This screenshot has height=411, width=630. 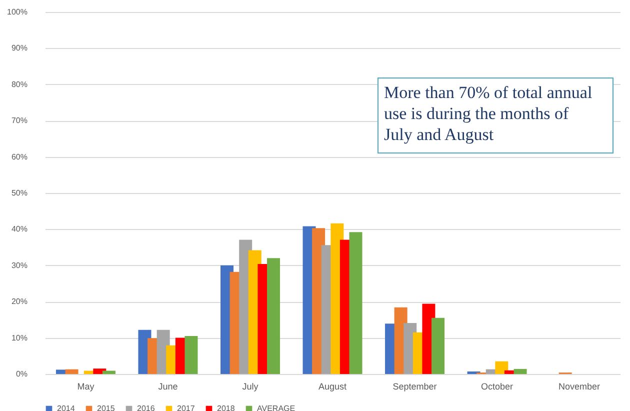 What do you see at coordinates (17, 12) in the screenshot?
I see `y-tick-label: 100%` at bounding box center [17, 12].